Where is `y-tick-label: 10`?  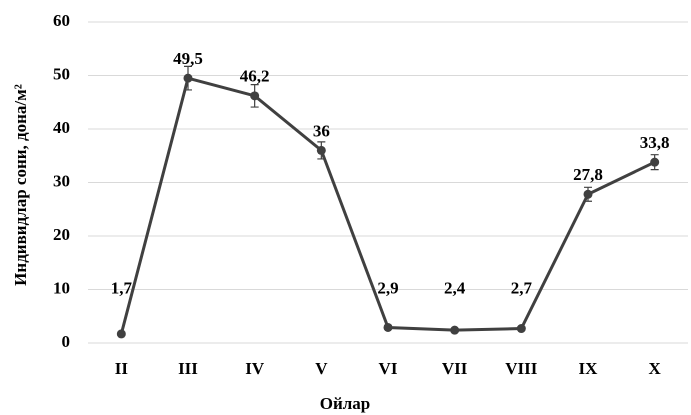 y-tick-label: 10 is located at coordinates (61, 287).